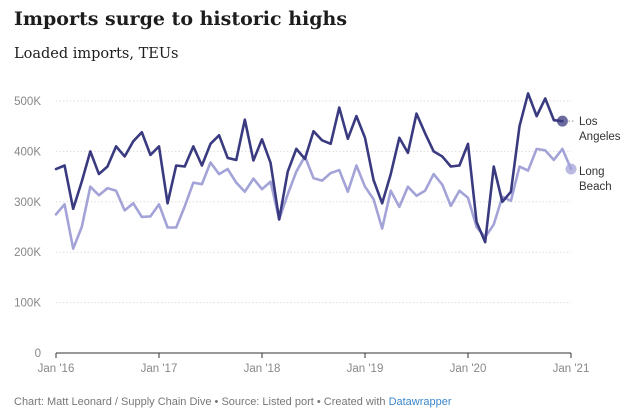  I want to click on chart-subtitle: Loaded imports, TEUs, so click(96, 54).